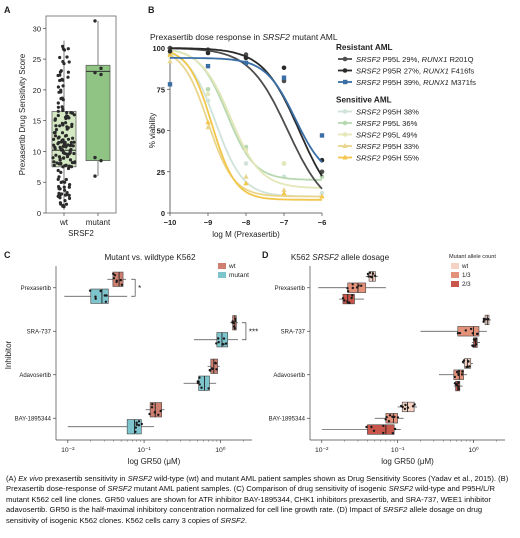 Image resolution: width=520 pixels, height=538 pixels. What do you see at coordinates (158, 48) in the screenshot?
I see `panel-b-ytick-label: 100` at bounding box center [158, 48].